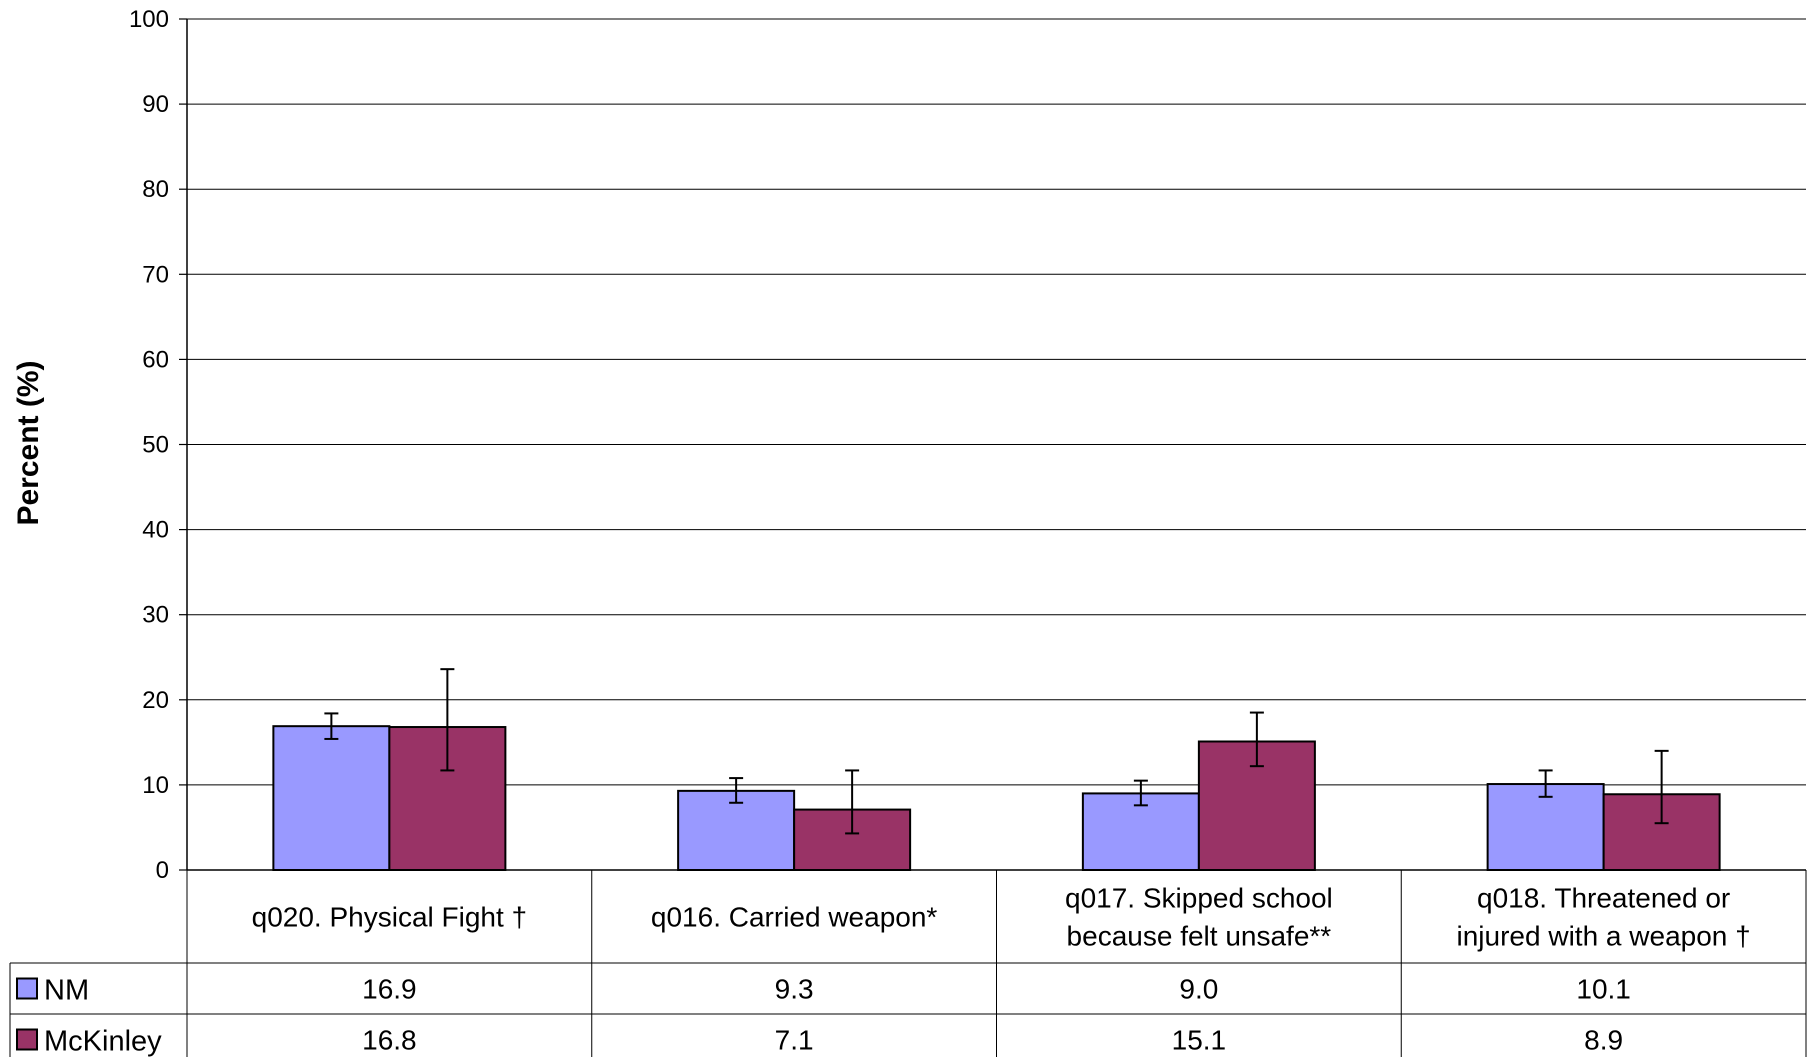 This screenshot has width=1811, height=1057. What do you see at coordinates (149, 19) in the screenshot?
I see `y-tick-label: 100` at bounding box center [149, 19].